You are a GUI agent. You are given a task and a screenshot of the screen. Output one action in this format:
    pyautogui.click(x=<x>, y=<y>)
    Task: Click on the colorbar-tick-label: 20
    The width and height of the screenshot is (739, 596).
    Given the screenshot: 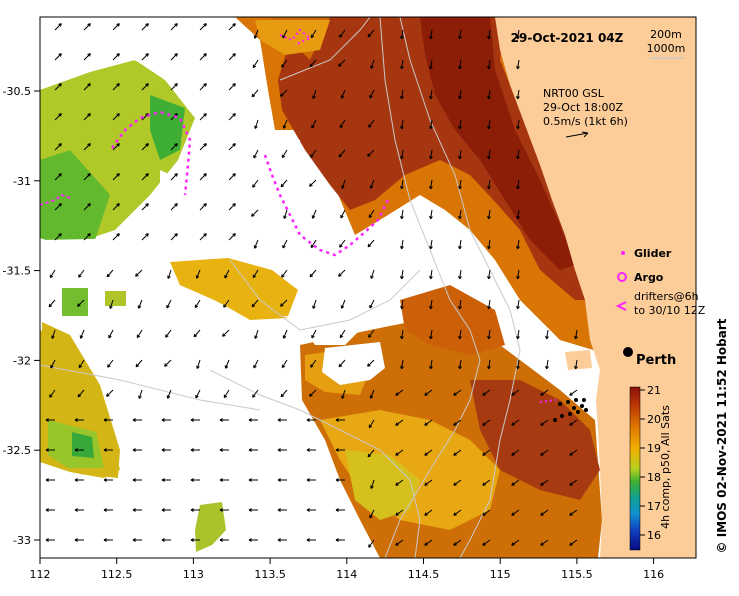 What is the action you would take?
    pyautogui.click(x=654, y=419)
    